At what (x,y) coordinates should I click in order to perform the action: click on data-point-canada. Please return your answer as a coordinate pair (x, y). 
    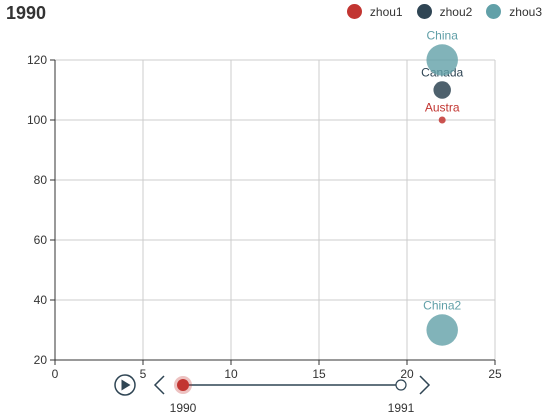
    Looking at the image, I should click on (442, 90).